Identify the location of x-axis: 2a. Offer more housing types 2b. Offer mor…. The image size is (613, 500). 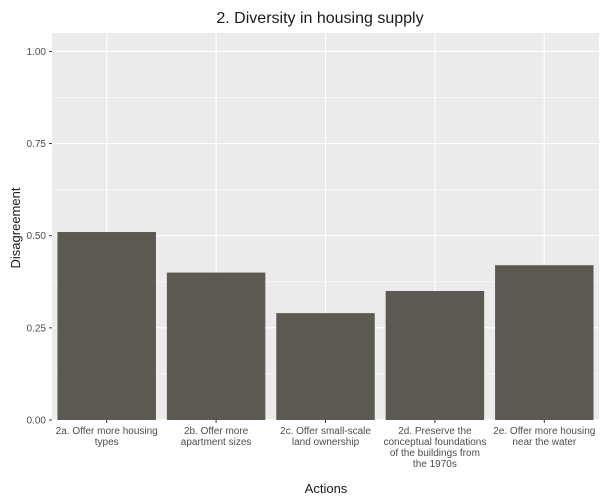
(325, 445).